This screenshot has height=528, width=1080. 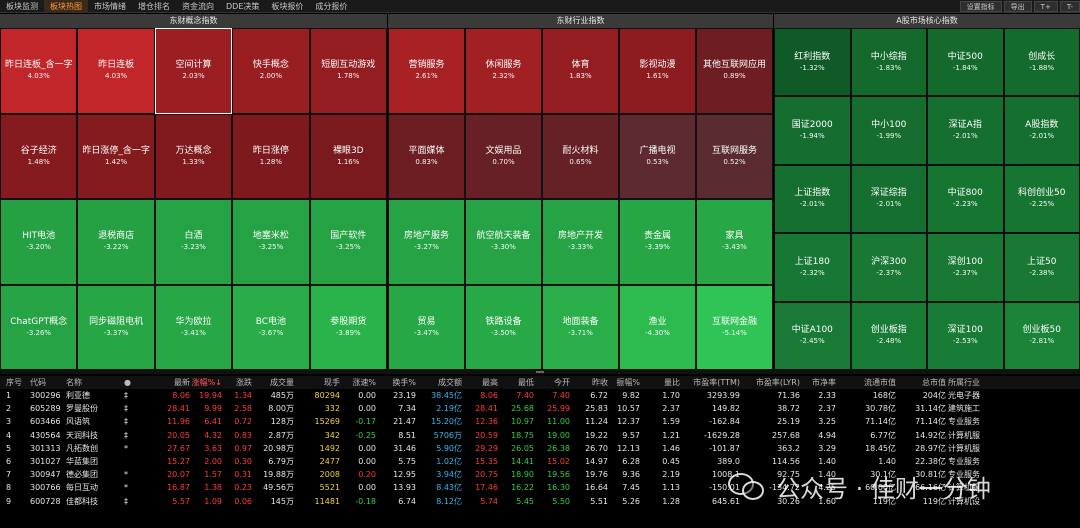 I want to click on column-header: 昨收, so click(x=600, y=382).